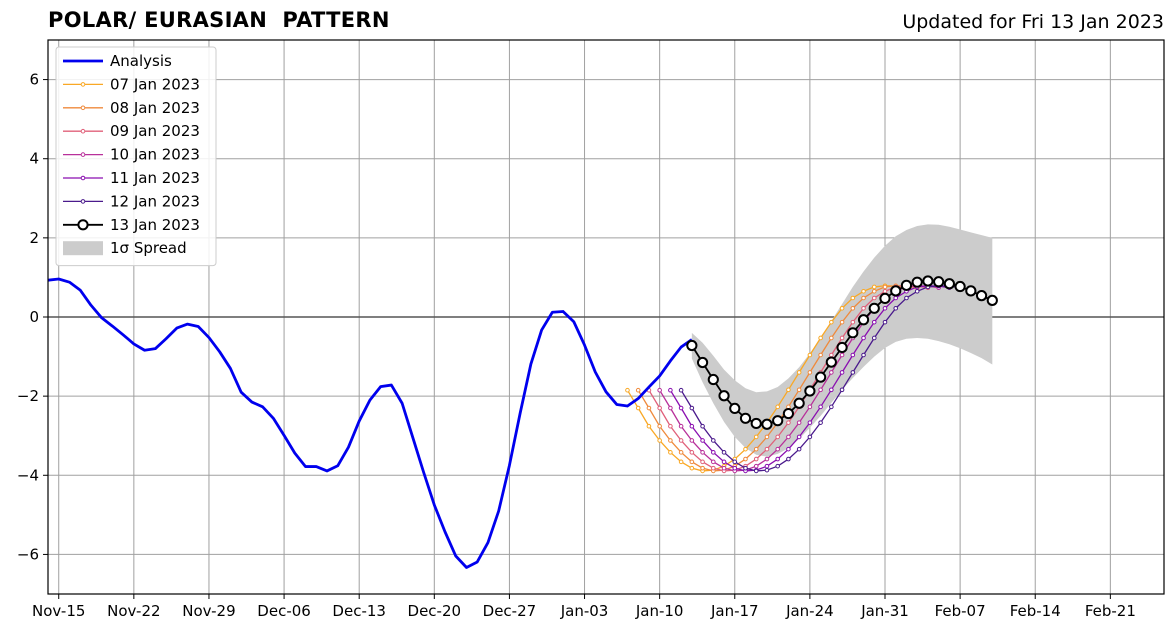 The height and width of the screenshot is (633, 1176). What do you see at coordinates (131, 155) in the screenshot?
I see `legend-item: 10 Jan 2023` at bounding box center [131, 155].